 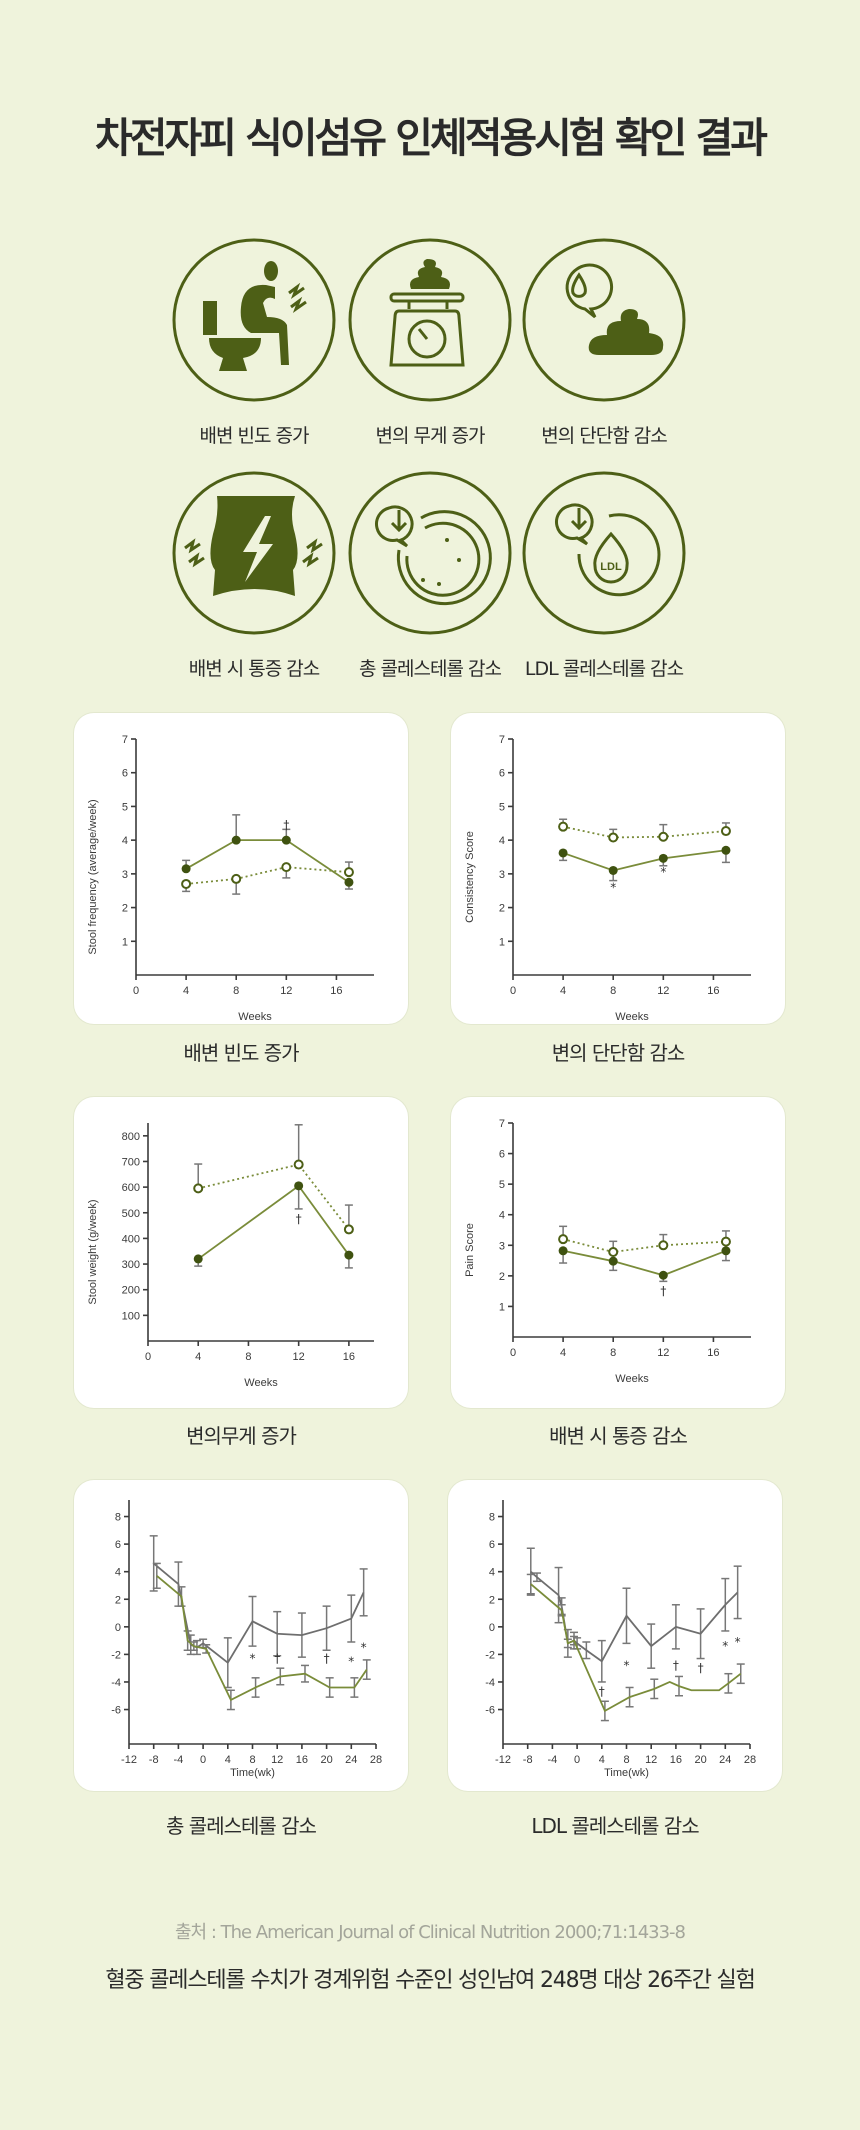 What do you see at coordinates (254, 553) in the screenshot?
I see `abdomen-pain-icon` at bounding box center [254, 553].